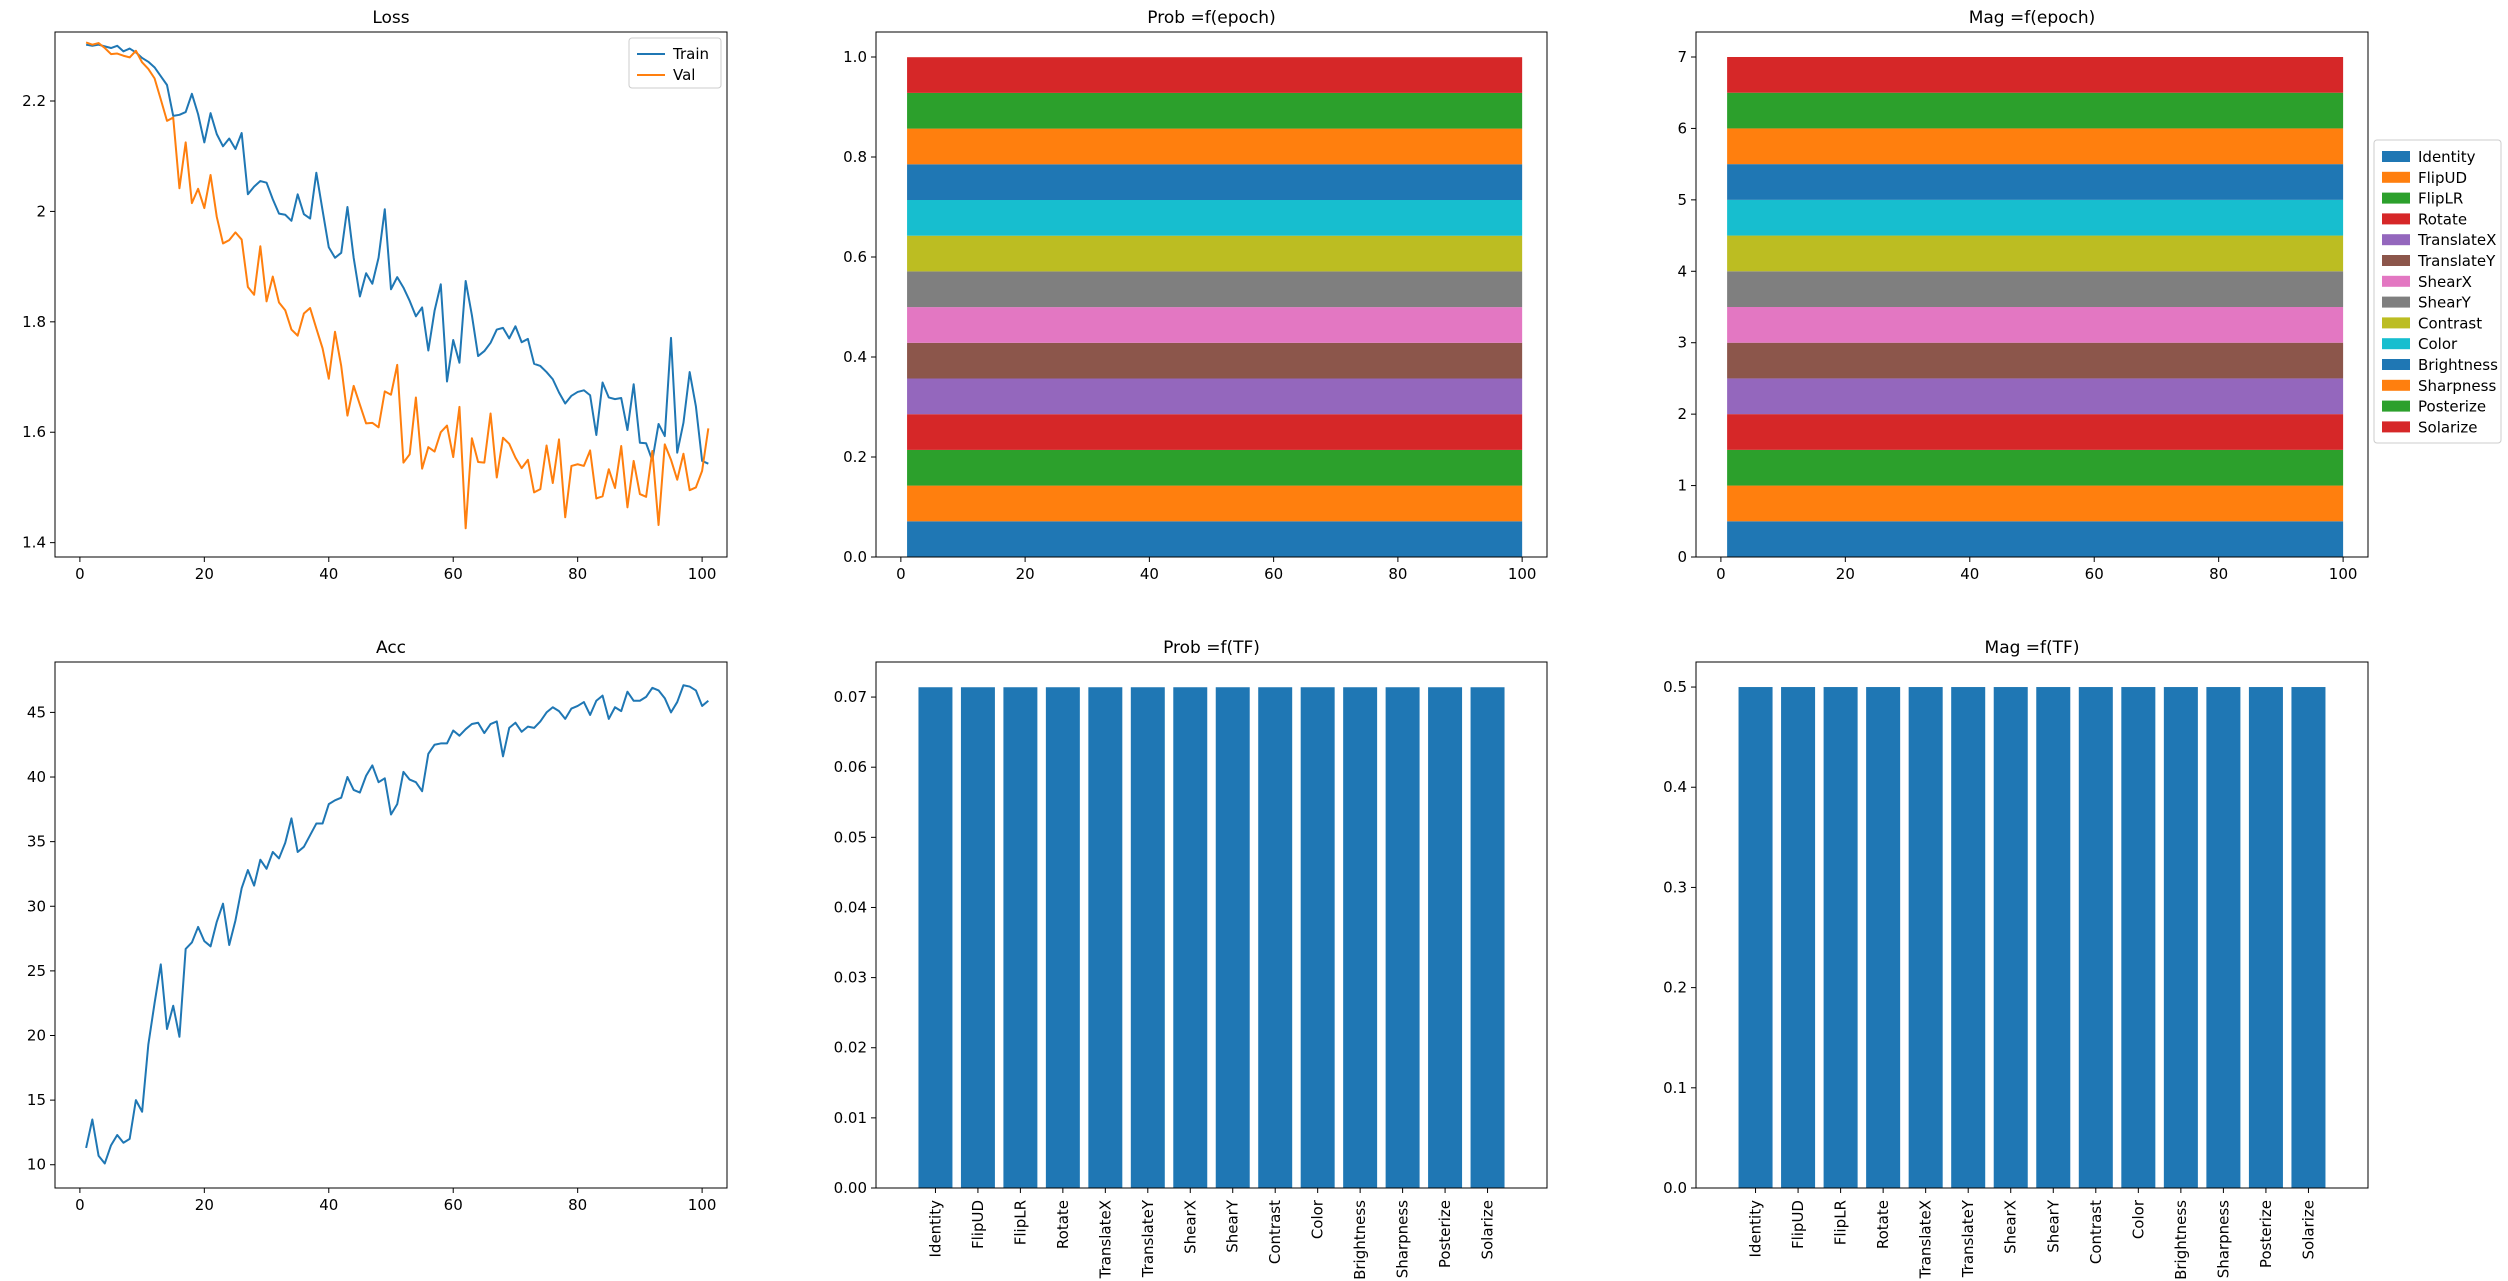  I want to click on chart-loss: 0 20 40 60 80 100 1.4 1.6 1.8 2 2.2 Loss Train Val, so click(375, 295).